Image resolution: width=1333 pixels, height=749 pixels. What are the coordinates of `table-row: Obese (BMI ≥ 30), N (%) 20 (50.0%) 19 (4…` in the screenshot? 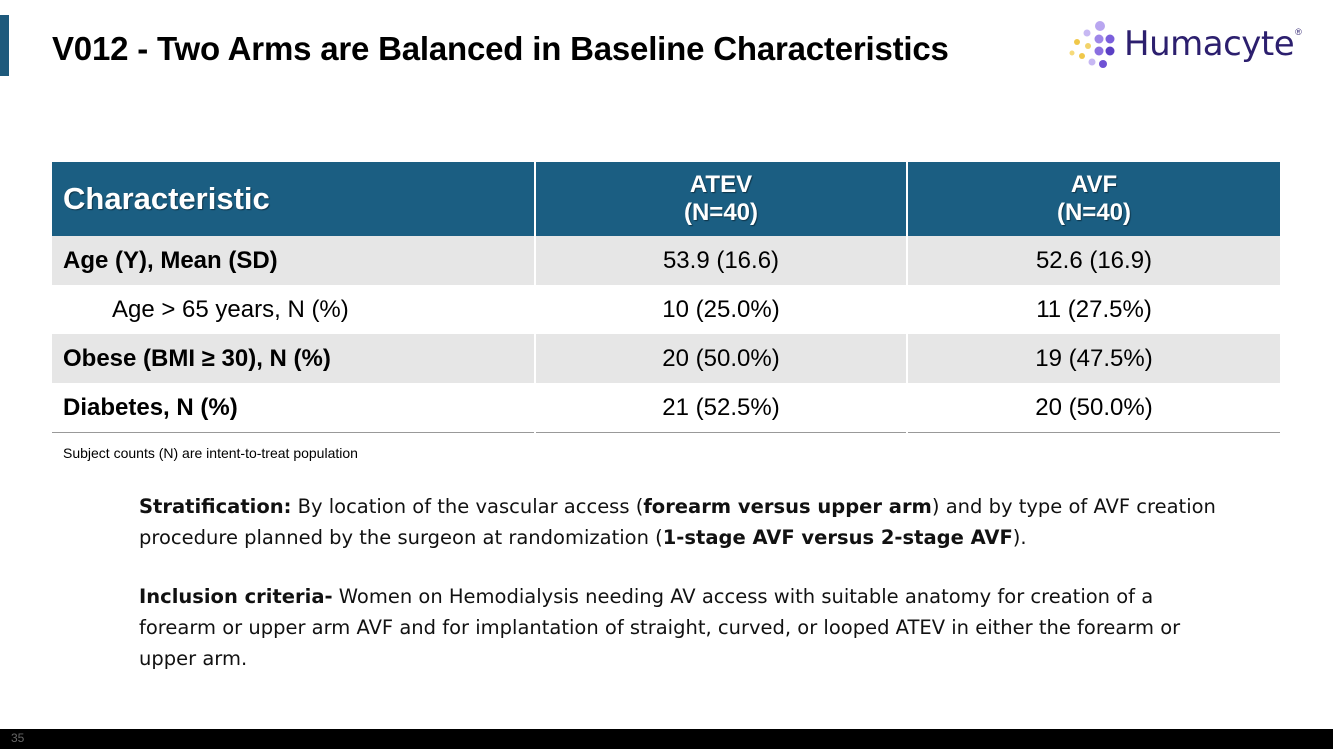 It's located at (666, 358).